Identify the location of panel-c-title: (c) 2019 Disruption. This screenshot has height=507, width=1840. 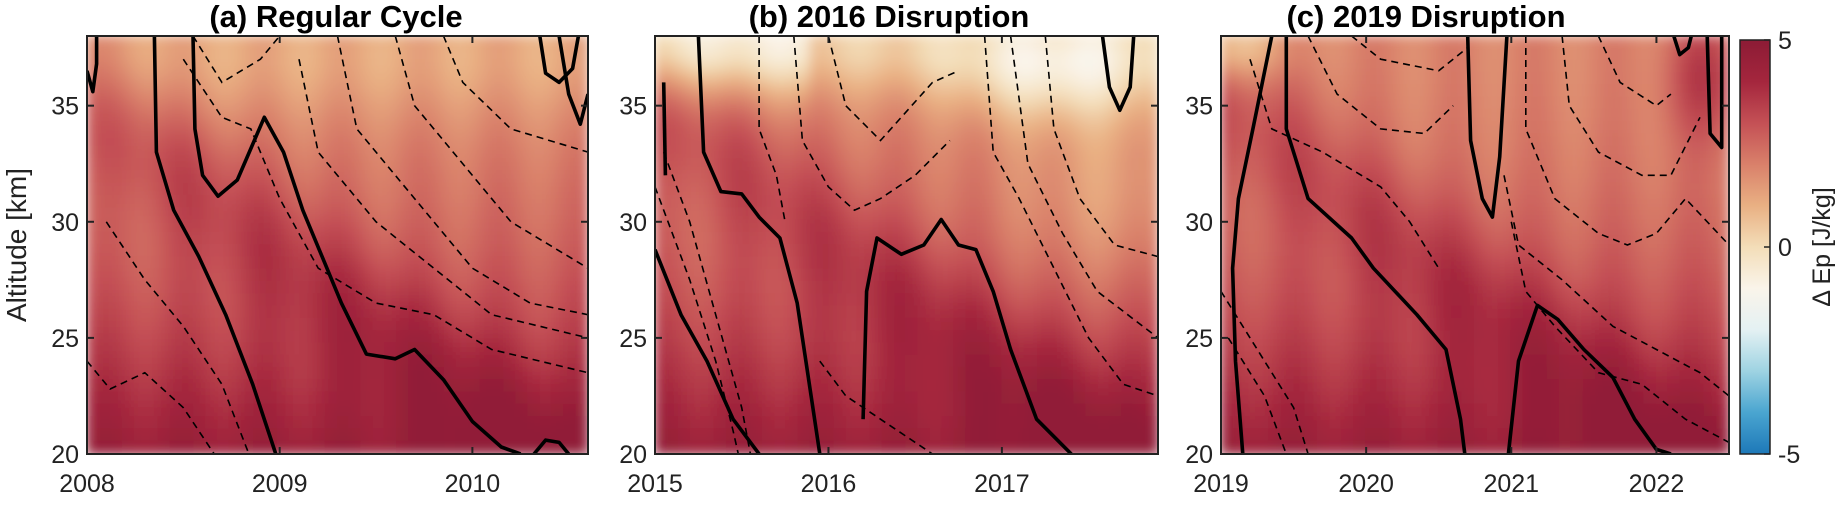
(1425, 17).